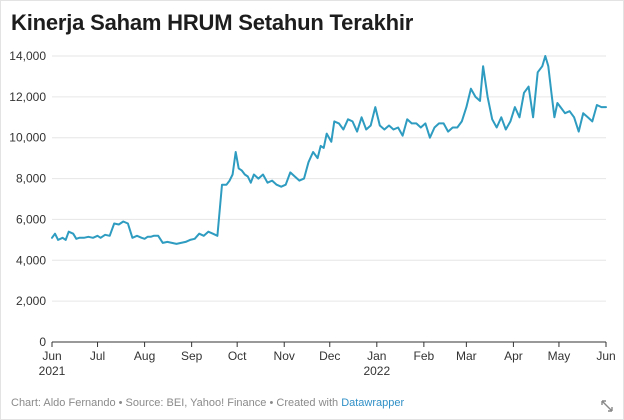 This screenshot has height=420, width=624. What do you see at coordinates (31, 260) in the screenshot?
I see `y-tick-label: 4,000` at bounding box center [31, 260].